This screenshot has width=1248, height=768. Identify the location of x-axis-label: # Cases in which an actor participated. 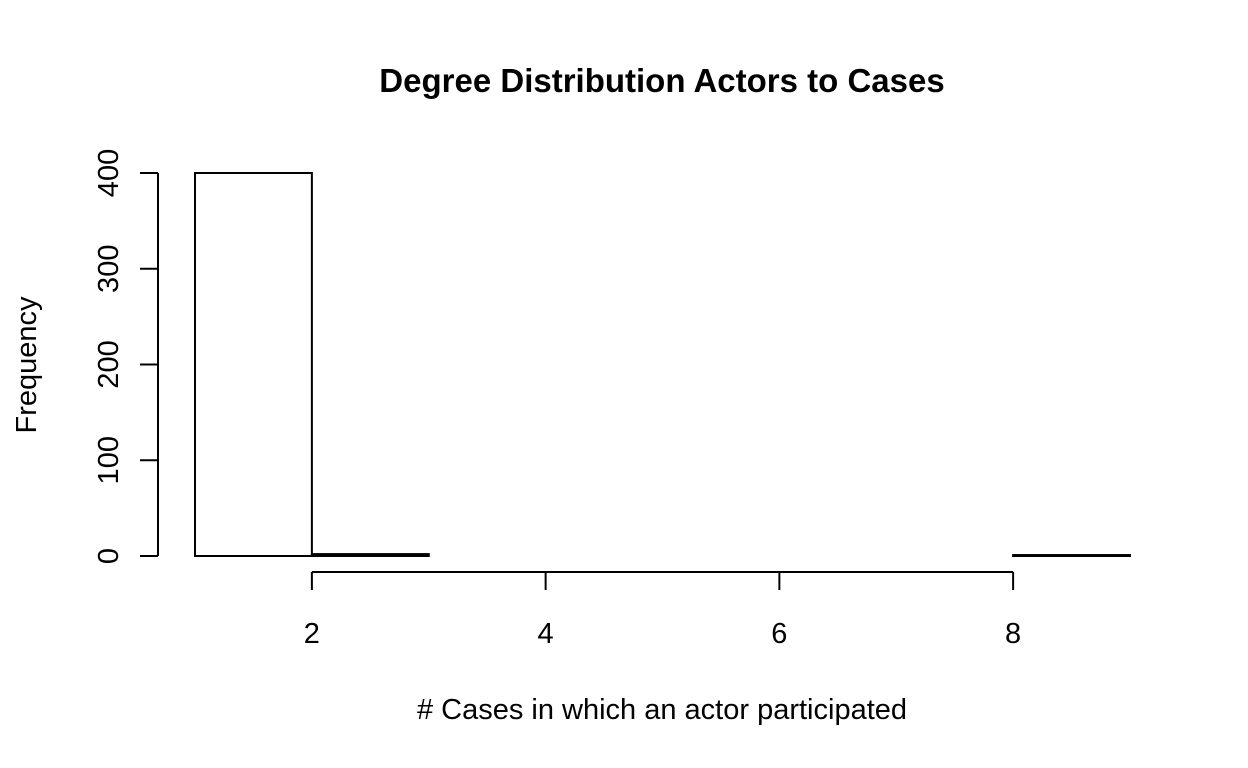
(662, 710).